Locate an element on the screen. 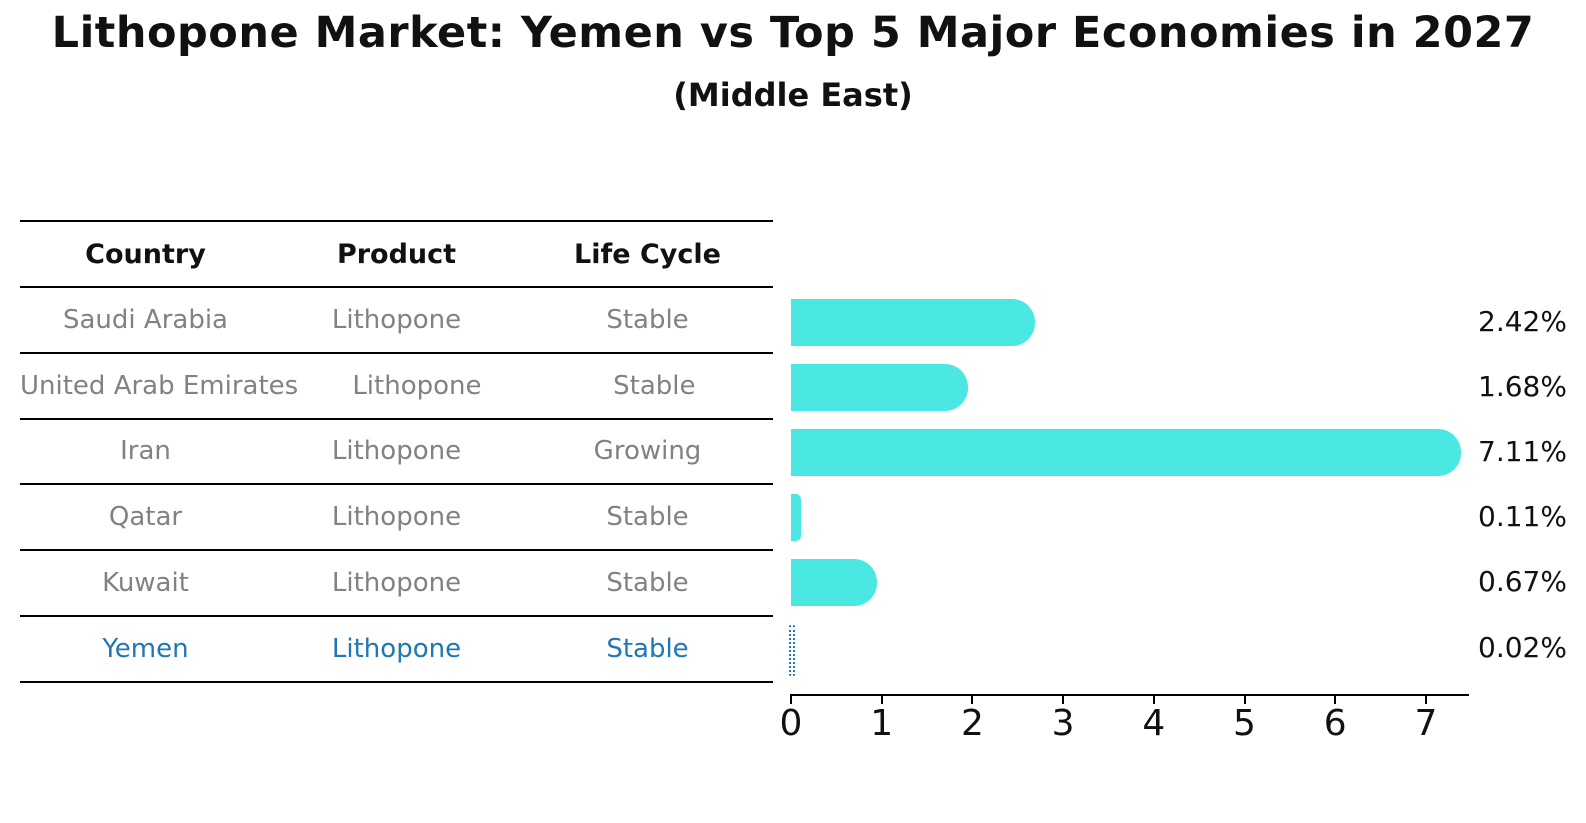 Image resolution: width=1586 pixels, height=823 pixels. table-row: United Arab Emirates Lithopone Stable is located at coordinates (396, 387).